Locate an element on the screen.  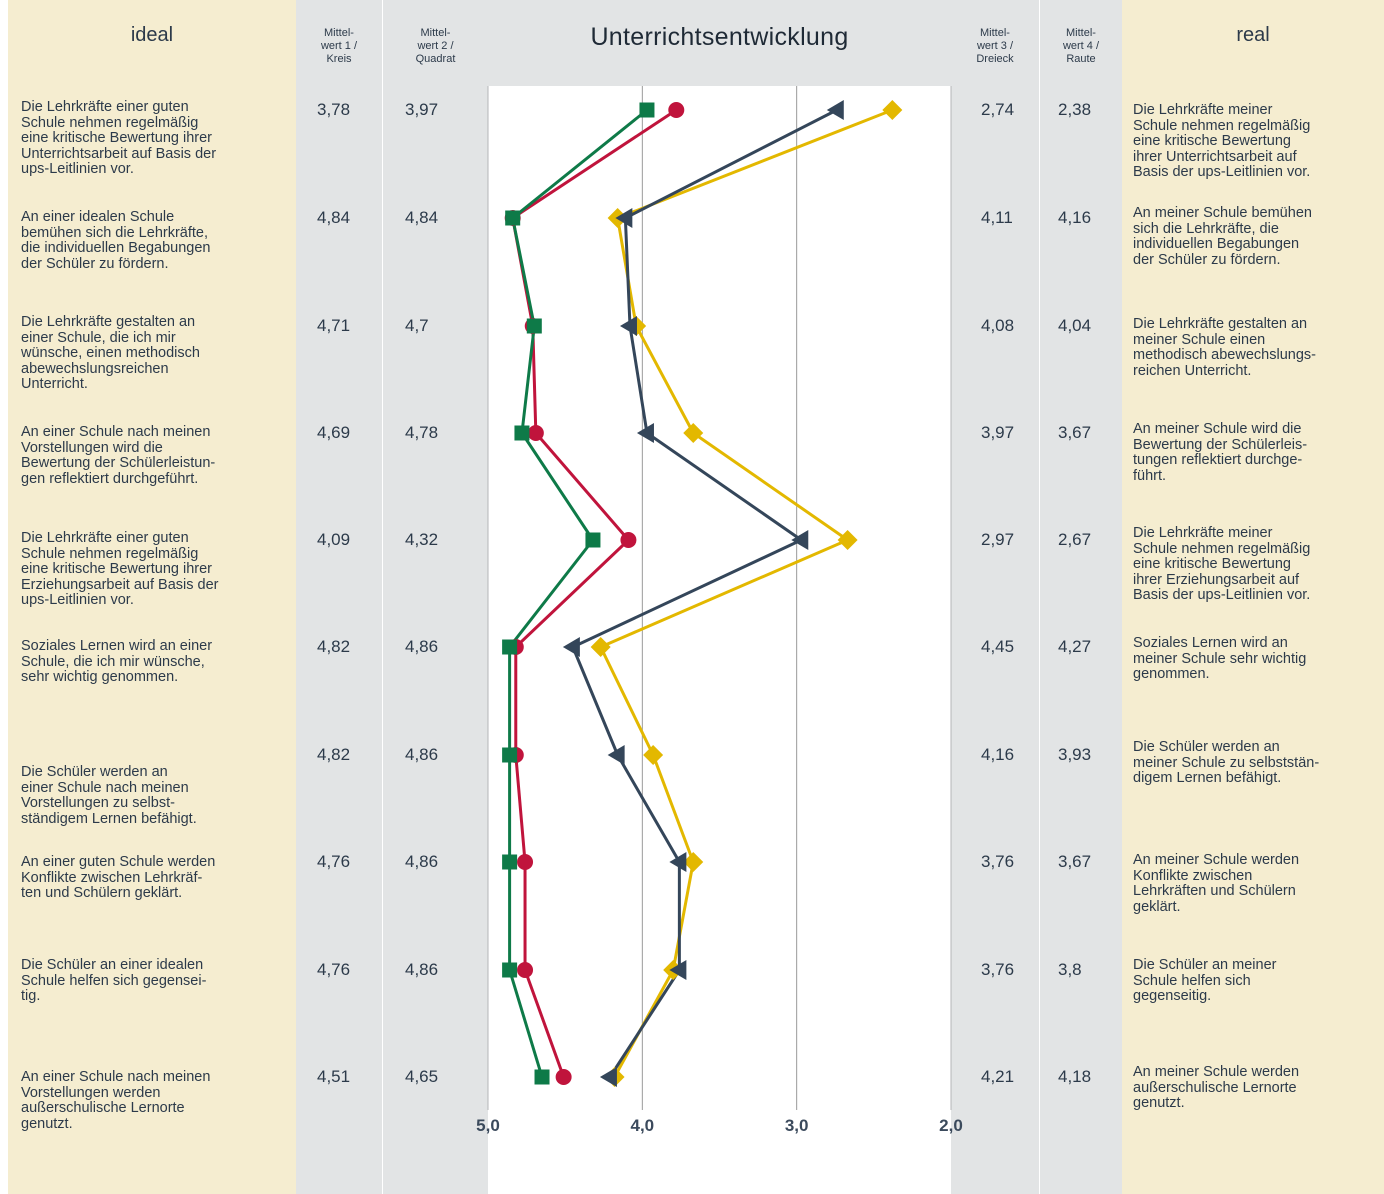
ideal-statement-line: Unterricht. is located at coordinates (54, 384).